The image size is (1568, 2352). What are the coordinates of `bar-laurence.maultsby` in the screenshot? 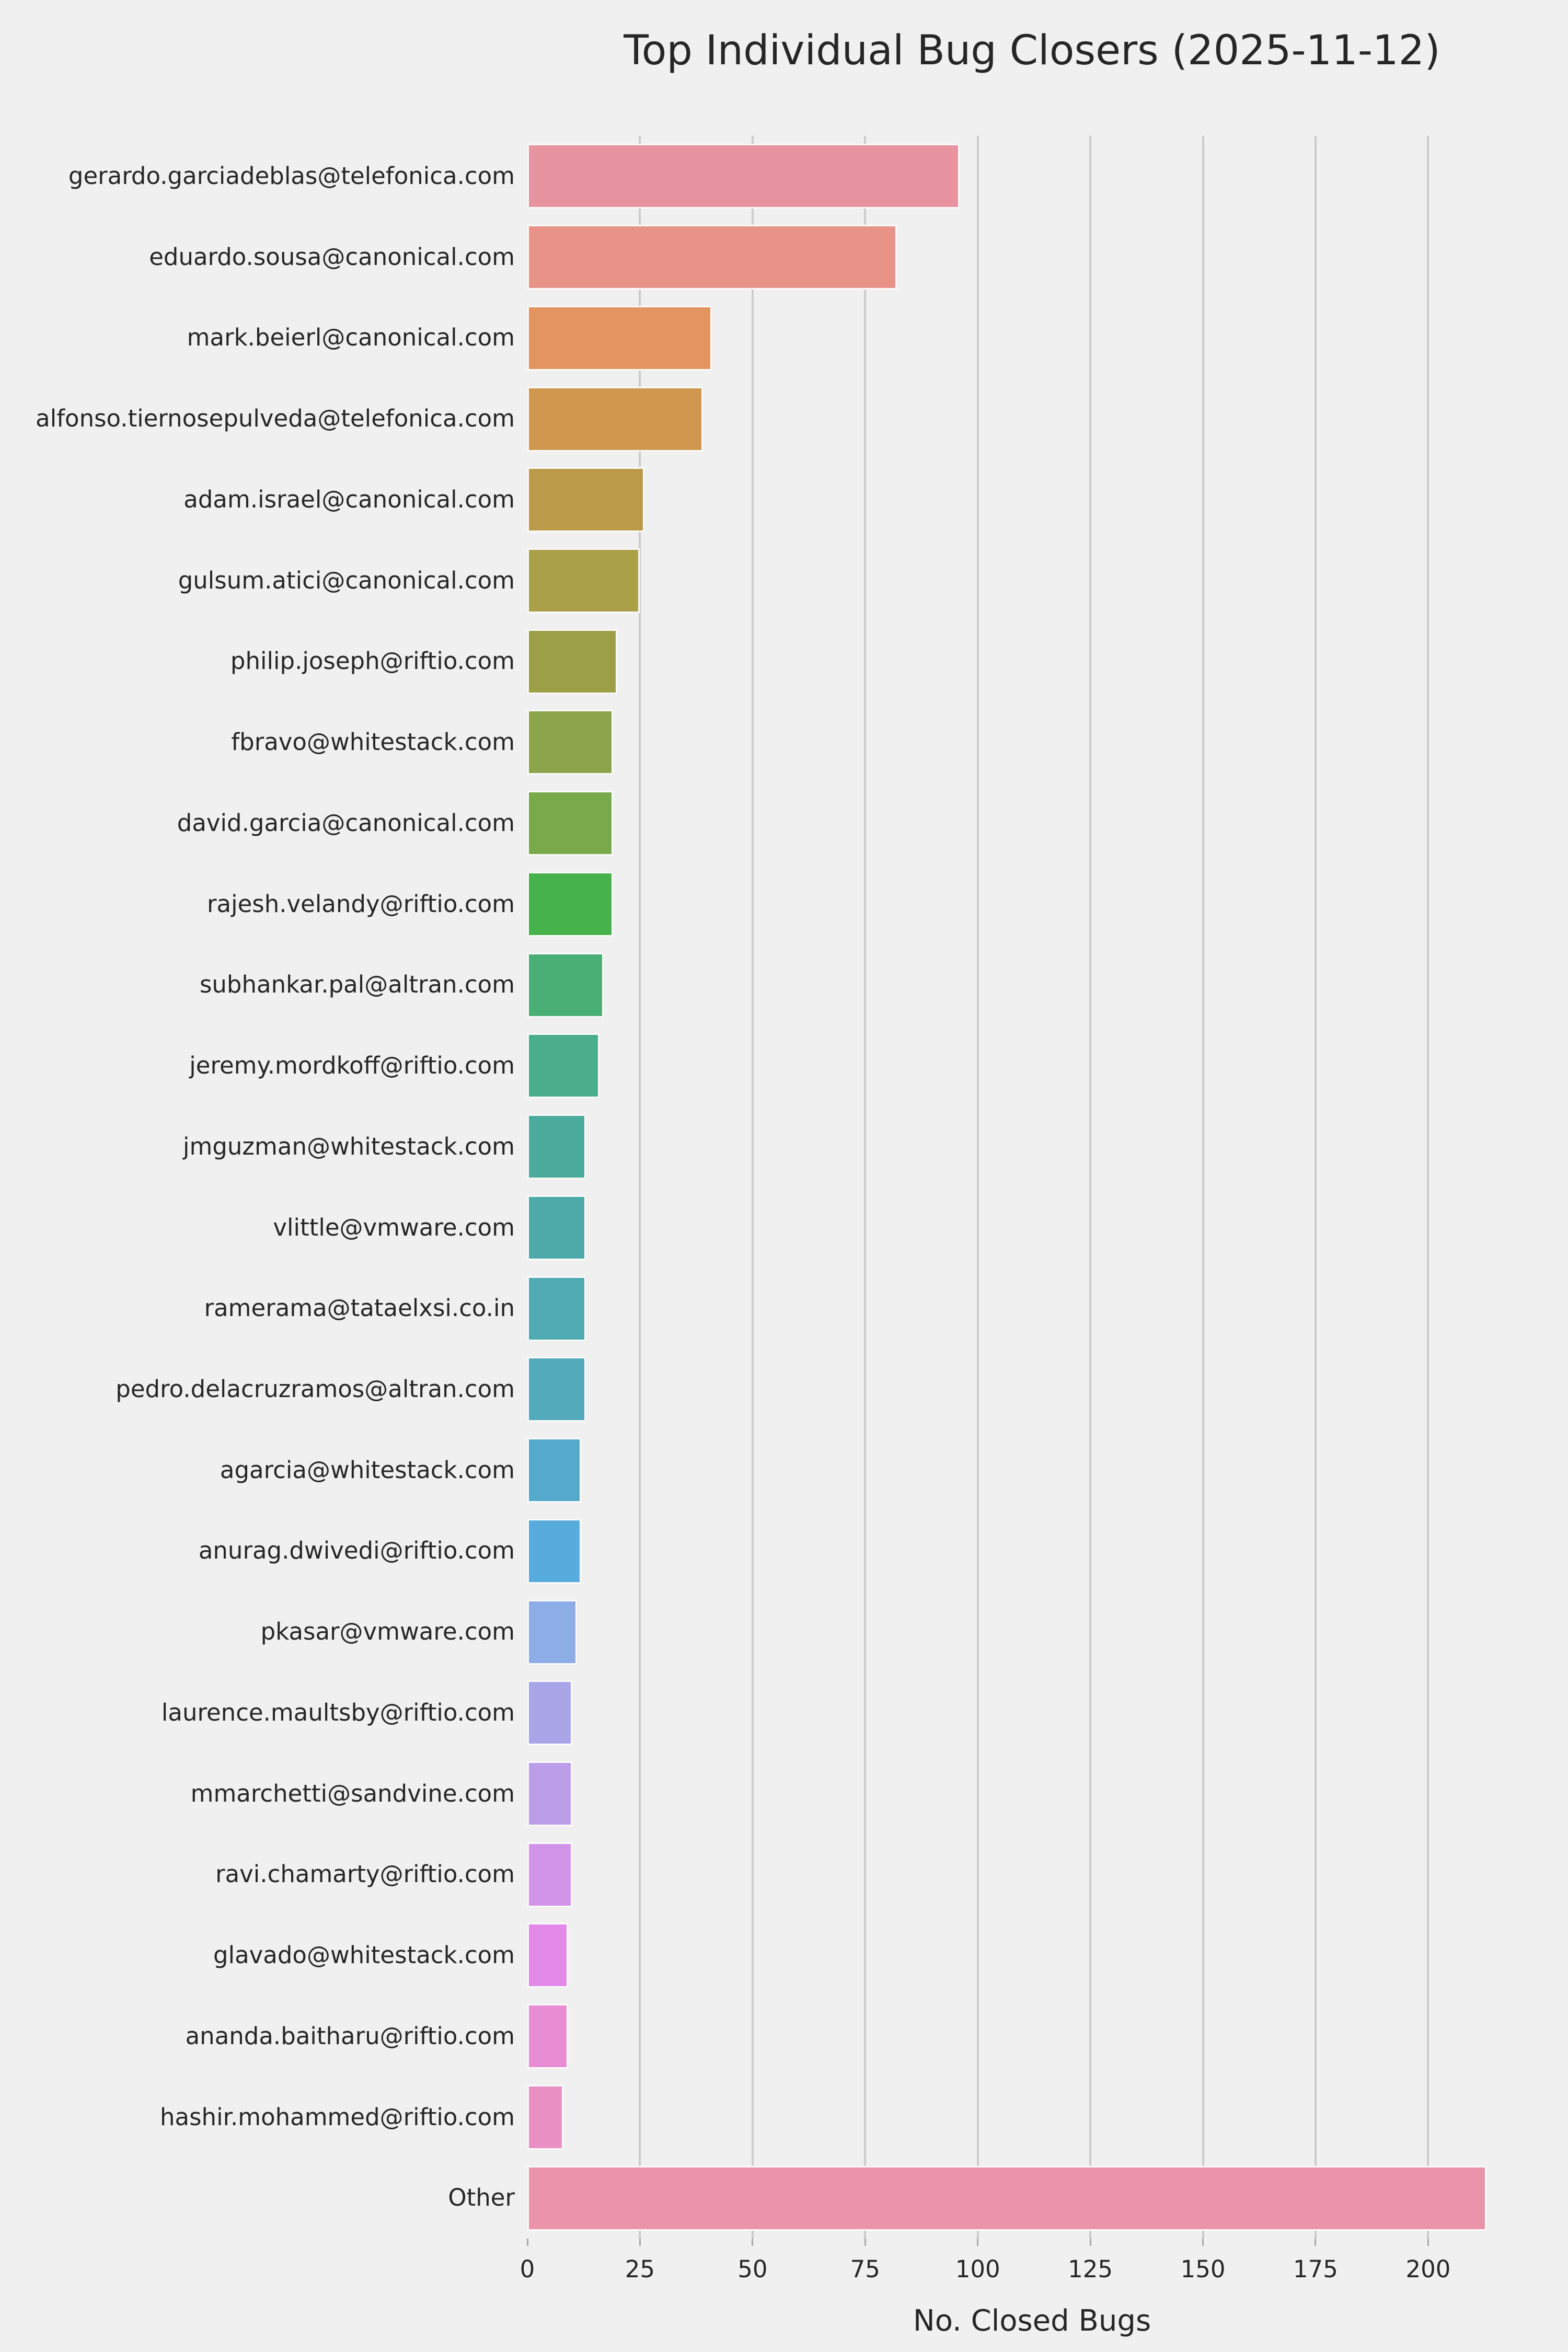 It's located at (550, 1713).